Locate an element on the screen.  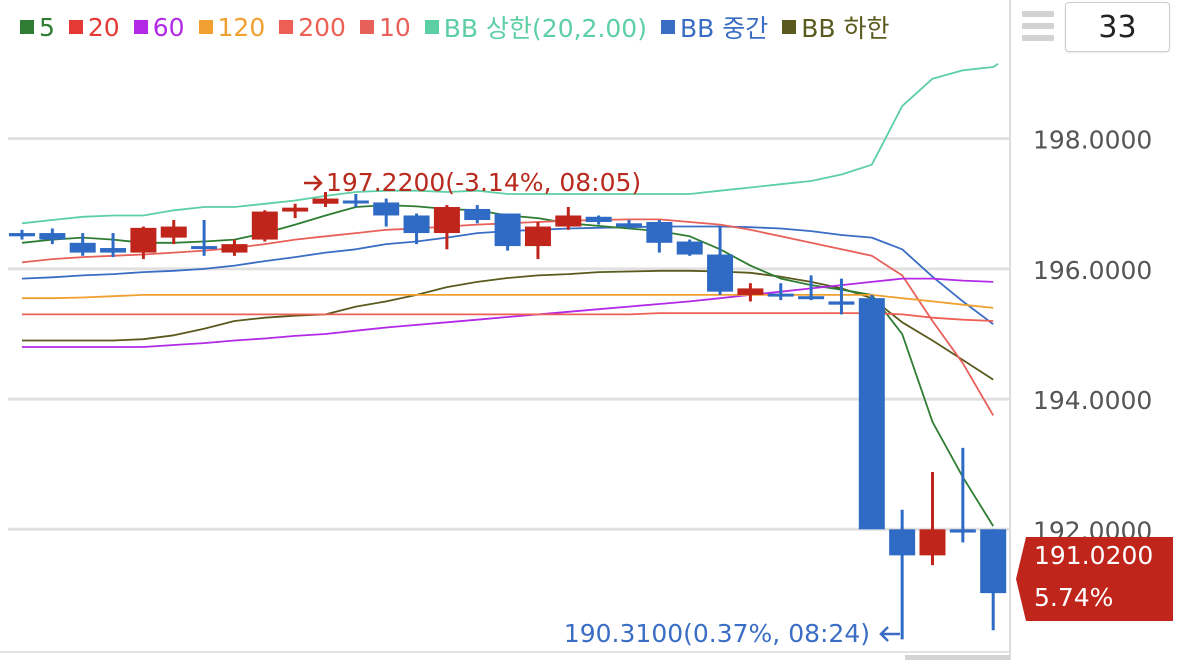
current-price-tag: 191.0200 5.74% is located at coordinates (1094, 579).